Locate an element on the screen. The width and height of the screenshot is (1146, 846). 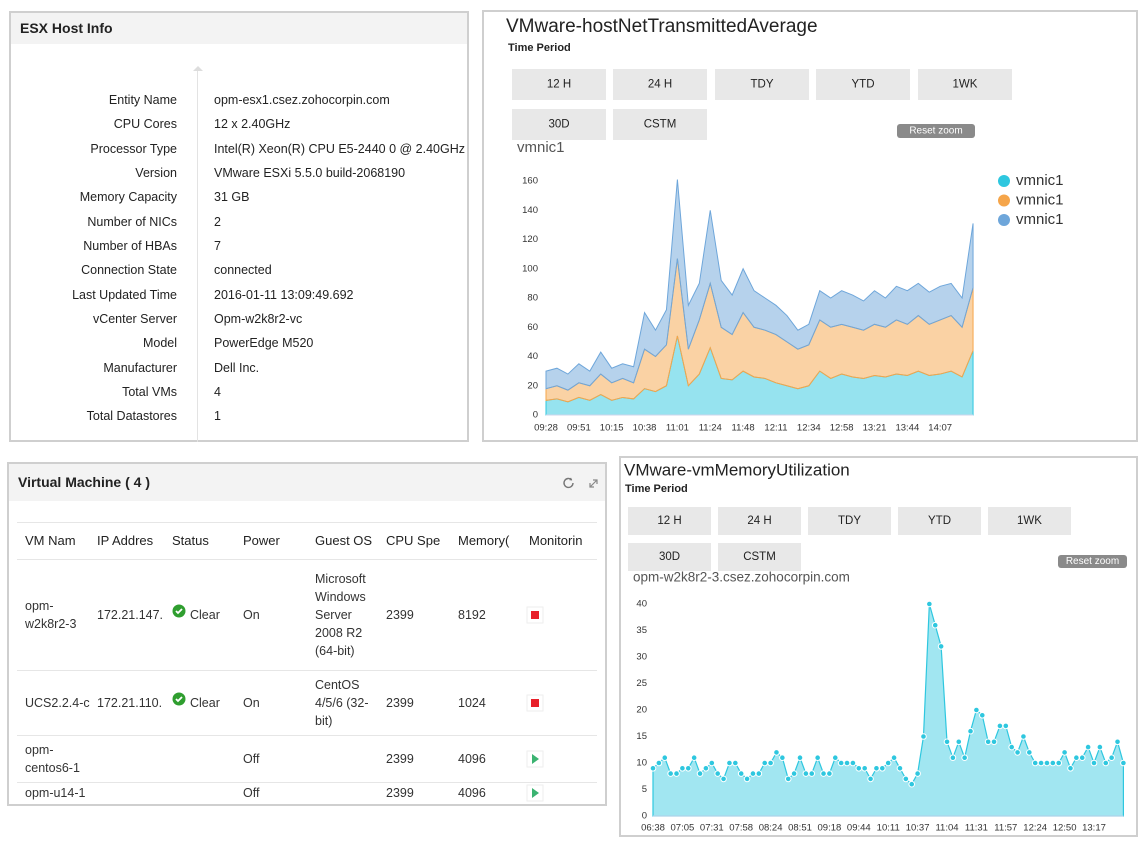
table-cell: 4096 is located at coordinates (472, 793).